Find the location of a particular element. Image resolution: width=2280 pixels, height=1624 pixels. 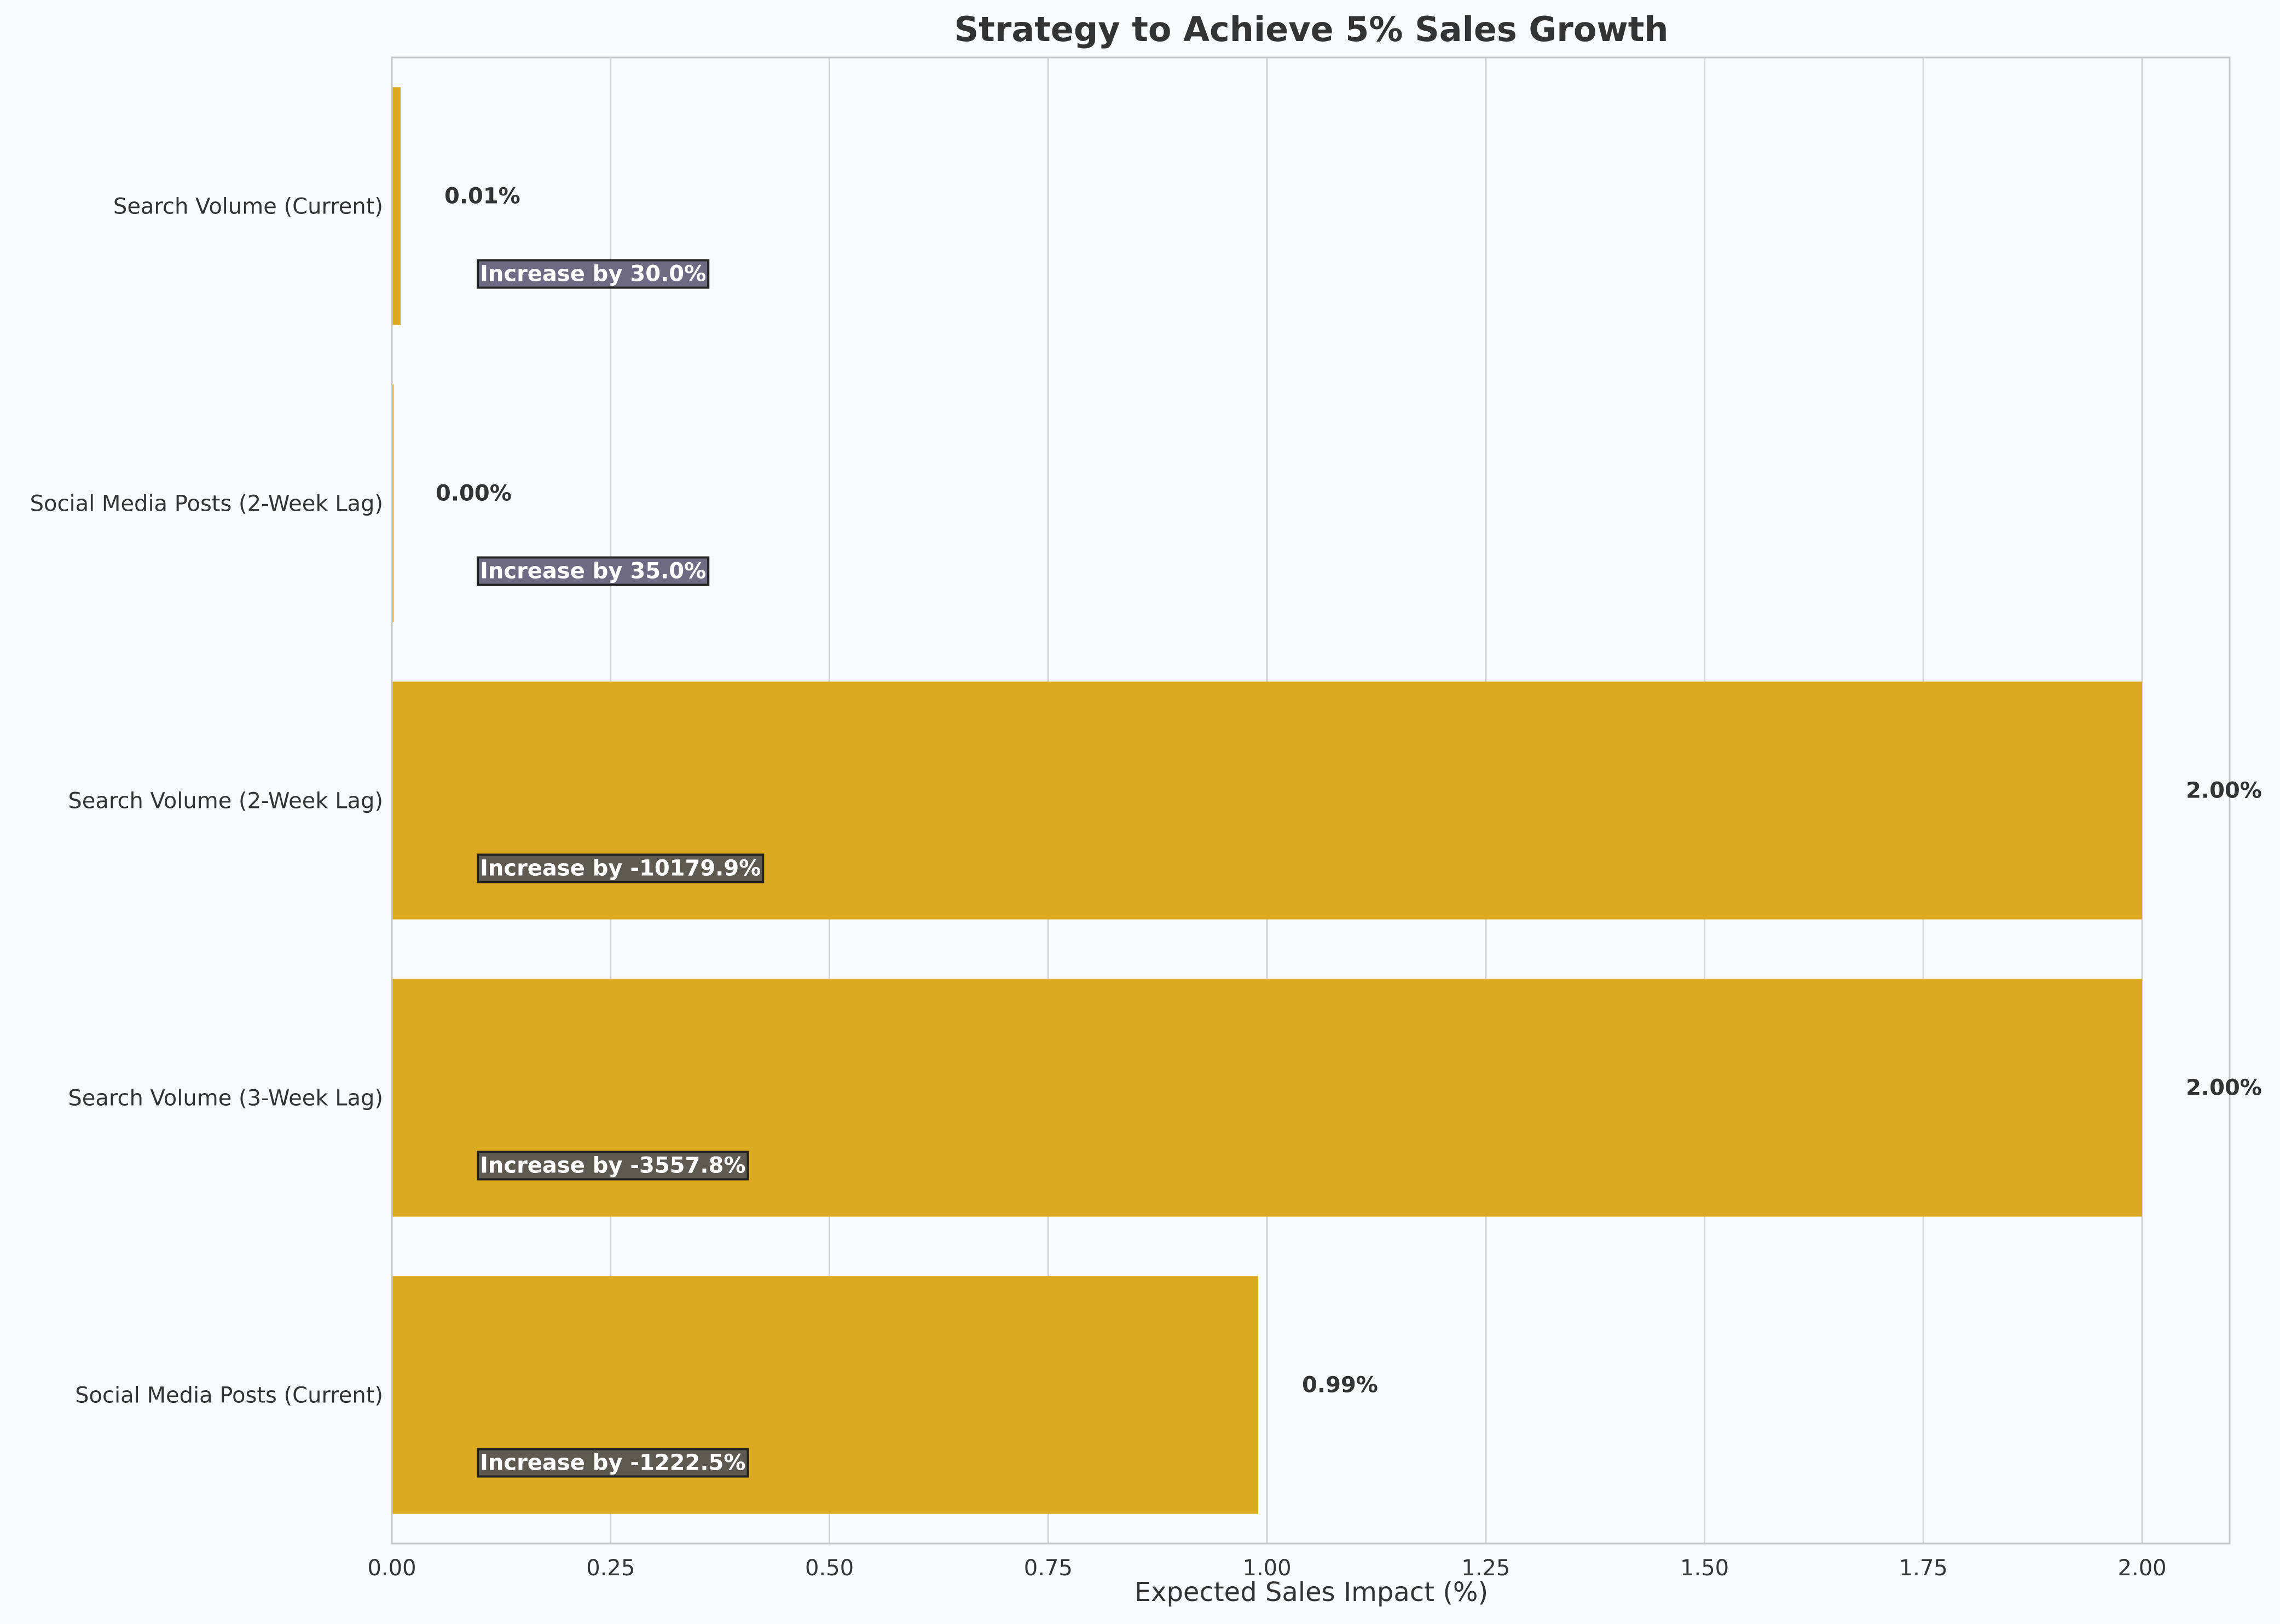

x-tick-label: 0.00 is located at coordinates (391, 1568).